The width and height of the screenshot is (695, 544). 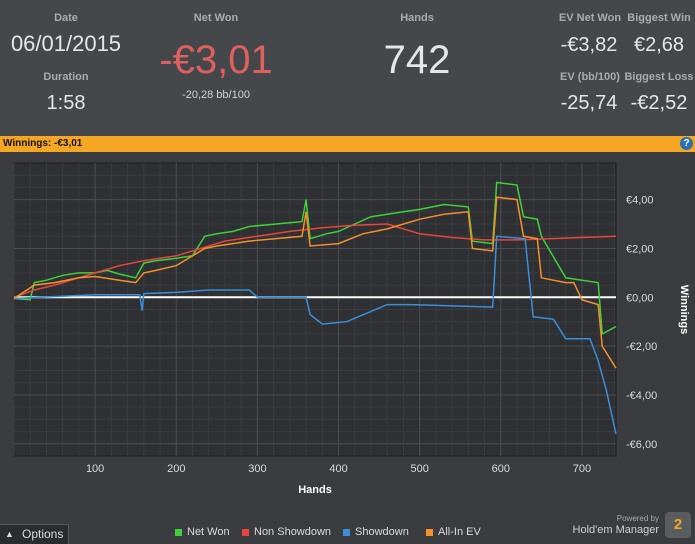 I want to click on biggest-loss-label: Biggest Loss, so click(x=659, y=77).